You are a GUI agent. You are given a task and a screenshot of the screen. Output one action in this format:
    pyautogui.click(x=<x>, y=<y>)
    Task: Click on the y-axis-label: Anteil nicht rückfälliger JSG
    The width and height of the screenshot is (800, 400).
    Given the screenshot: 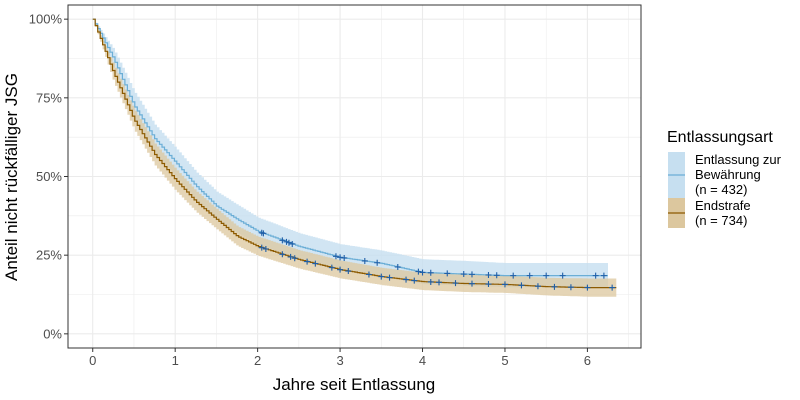 What is the action you would take?
    pyautogui.click(x=11, y=177)
    